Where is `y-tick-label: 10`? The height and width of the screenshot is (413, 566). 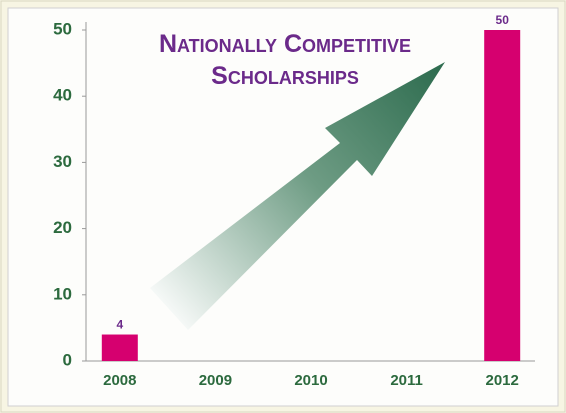
y-tick-label: 10 is located at coordinates (62, 293).